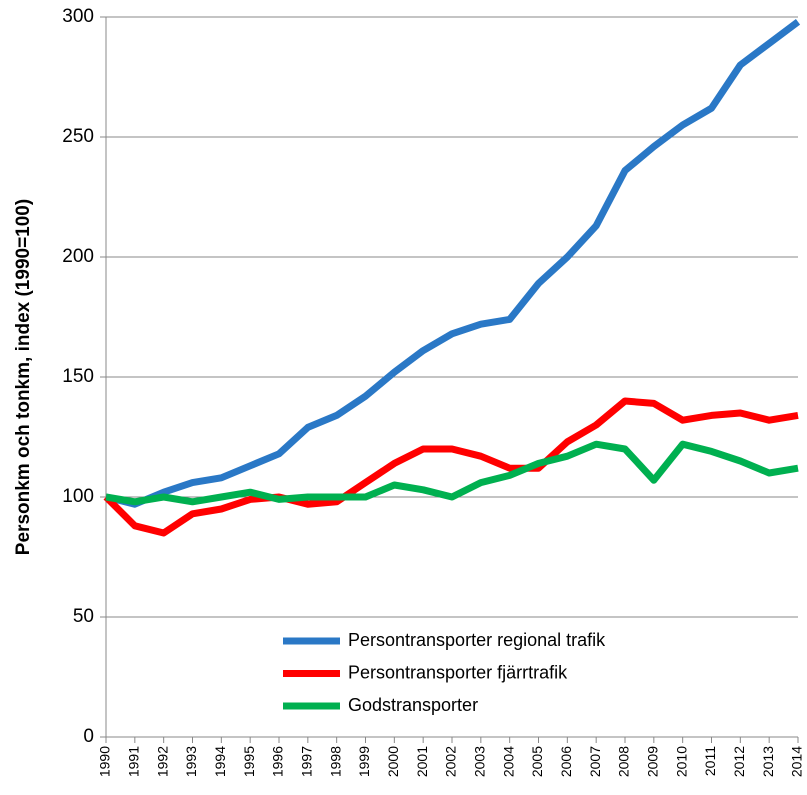 This screenshot has width=807, height=795. Describe the element at coordinates (537, 761) in the screenshot. I see `x-tick-label: 2005` at that location.